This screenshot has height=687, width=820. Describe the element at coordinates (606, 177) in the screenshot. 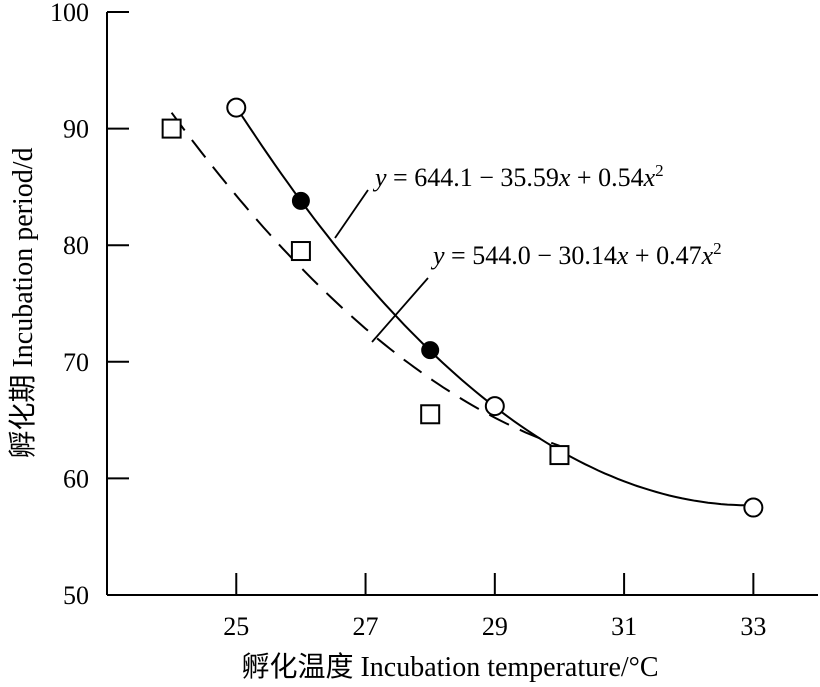

I see `equation-1-part: + 0.54` at that location.